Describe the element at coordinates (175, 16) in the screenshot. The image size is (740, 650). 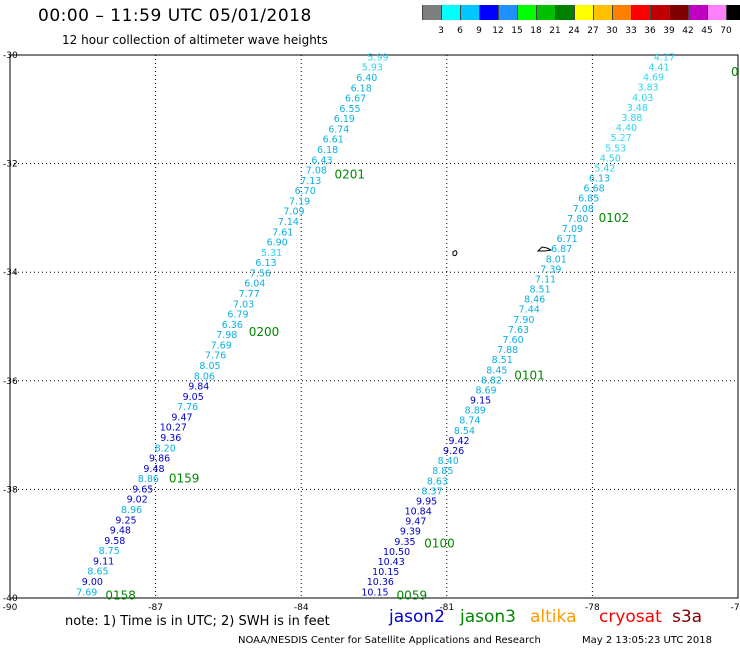
I see `map-title: 00:00 – 11:59 UTC 05/01/2018` at that location.